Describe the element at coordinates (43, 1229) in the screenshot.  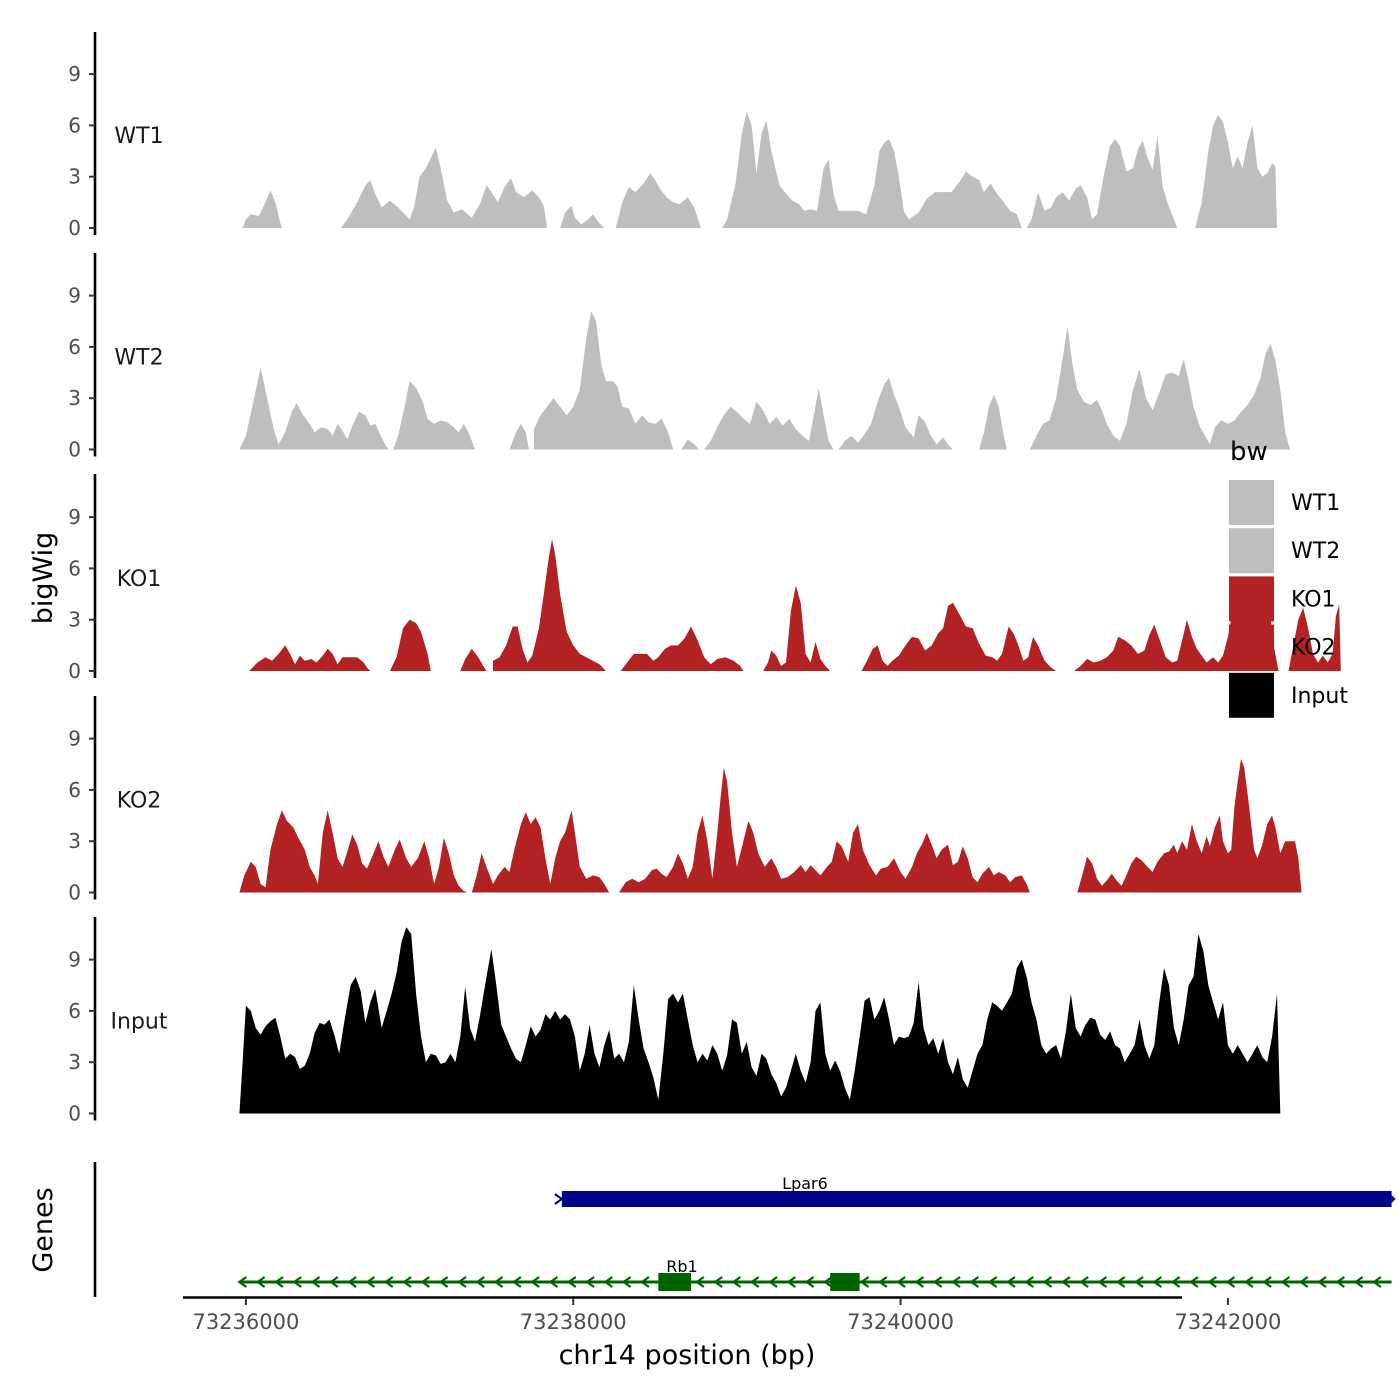
I see `y-axis-title-genes: Genes` at that location.